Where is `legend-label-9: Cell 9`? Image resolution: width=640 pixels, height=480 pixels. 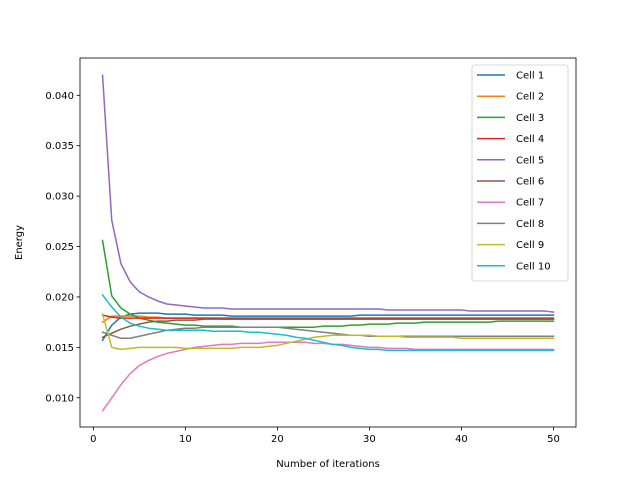
legend-label-9: Cell 9 is located at coordinates (530, 245).